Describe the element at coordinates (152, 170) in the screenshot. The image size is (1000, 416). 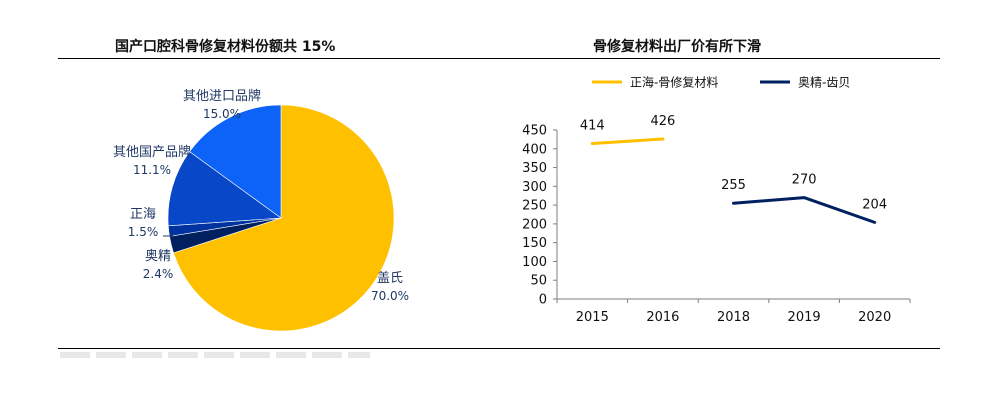
I see `pie-value-3: 11.1%` at that location.